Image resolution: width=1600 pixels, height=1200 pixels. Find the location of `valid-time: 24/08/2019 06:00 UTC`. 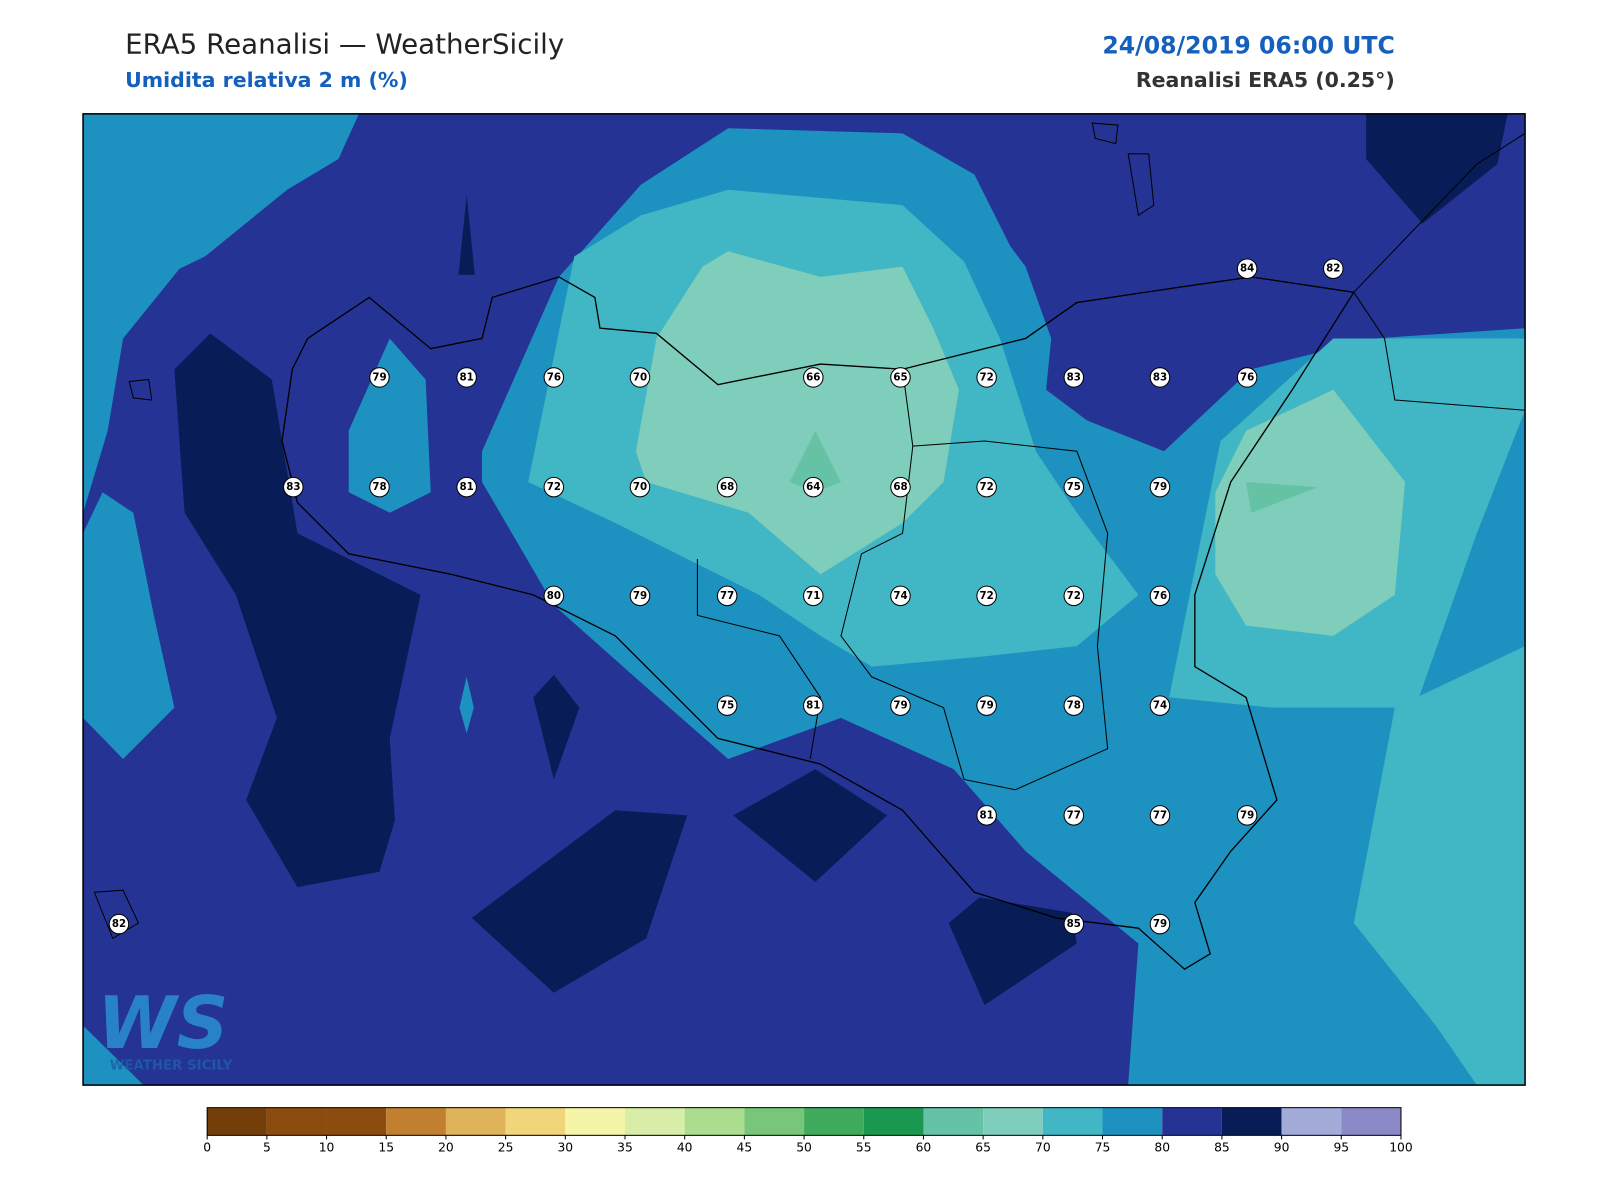

valid-time: 24/08/2019 06:00 UTC is located at coordinates (1248, 45).